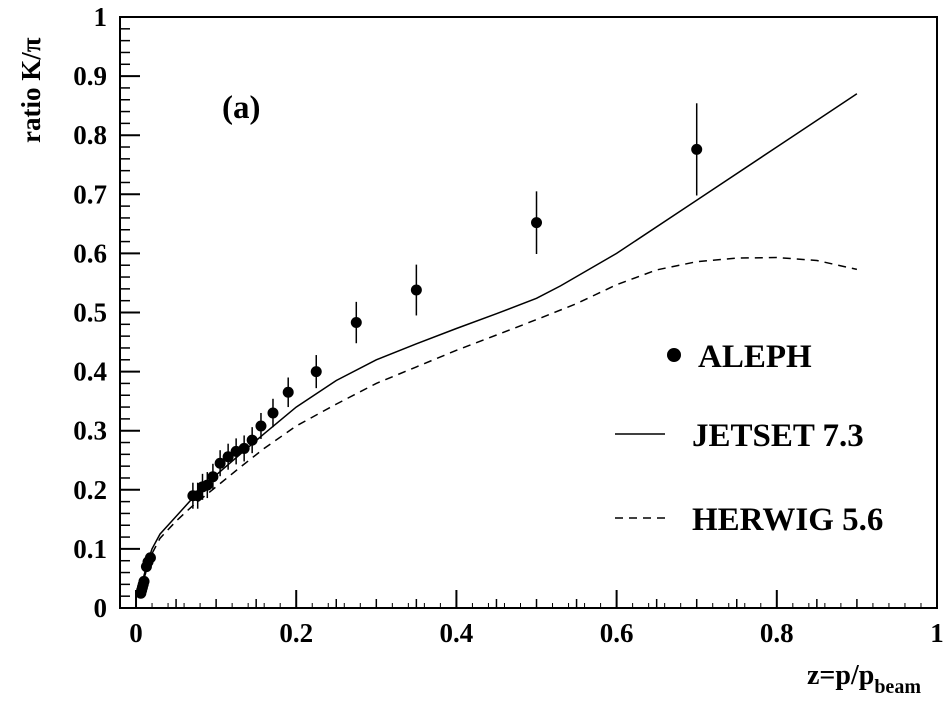 This screenshot has height=703, width=949. I want to click on x-tick-label: 0, so click(136, 633).